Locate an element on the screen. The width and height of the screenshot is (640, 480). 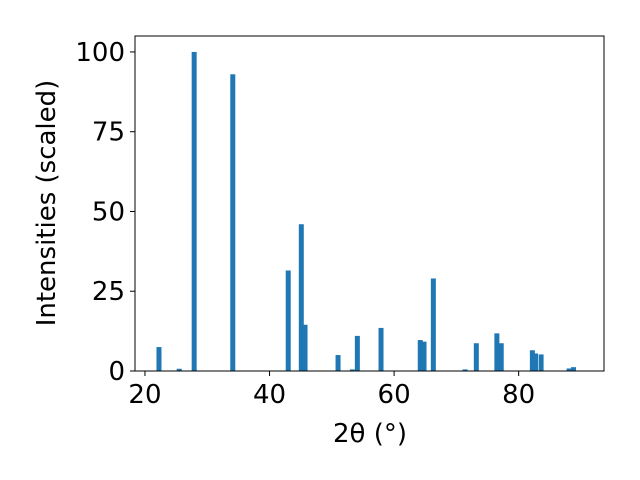
y-axis-label: Intensities (scaled) is located at coordinates (47, 203).